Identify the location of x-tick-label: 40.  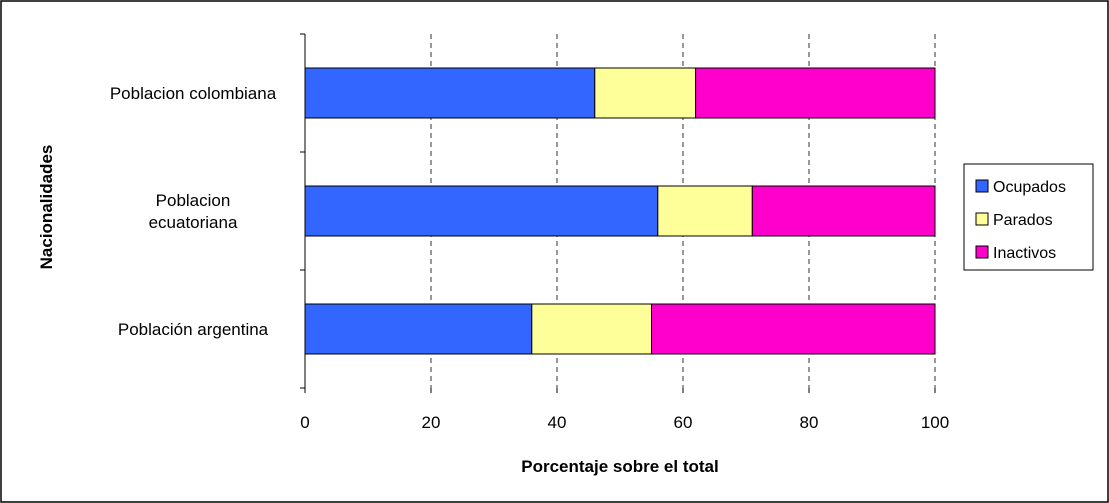
(557, 422).